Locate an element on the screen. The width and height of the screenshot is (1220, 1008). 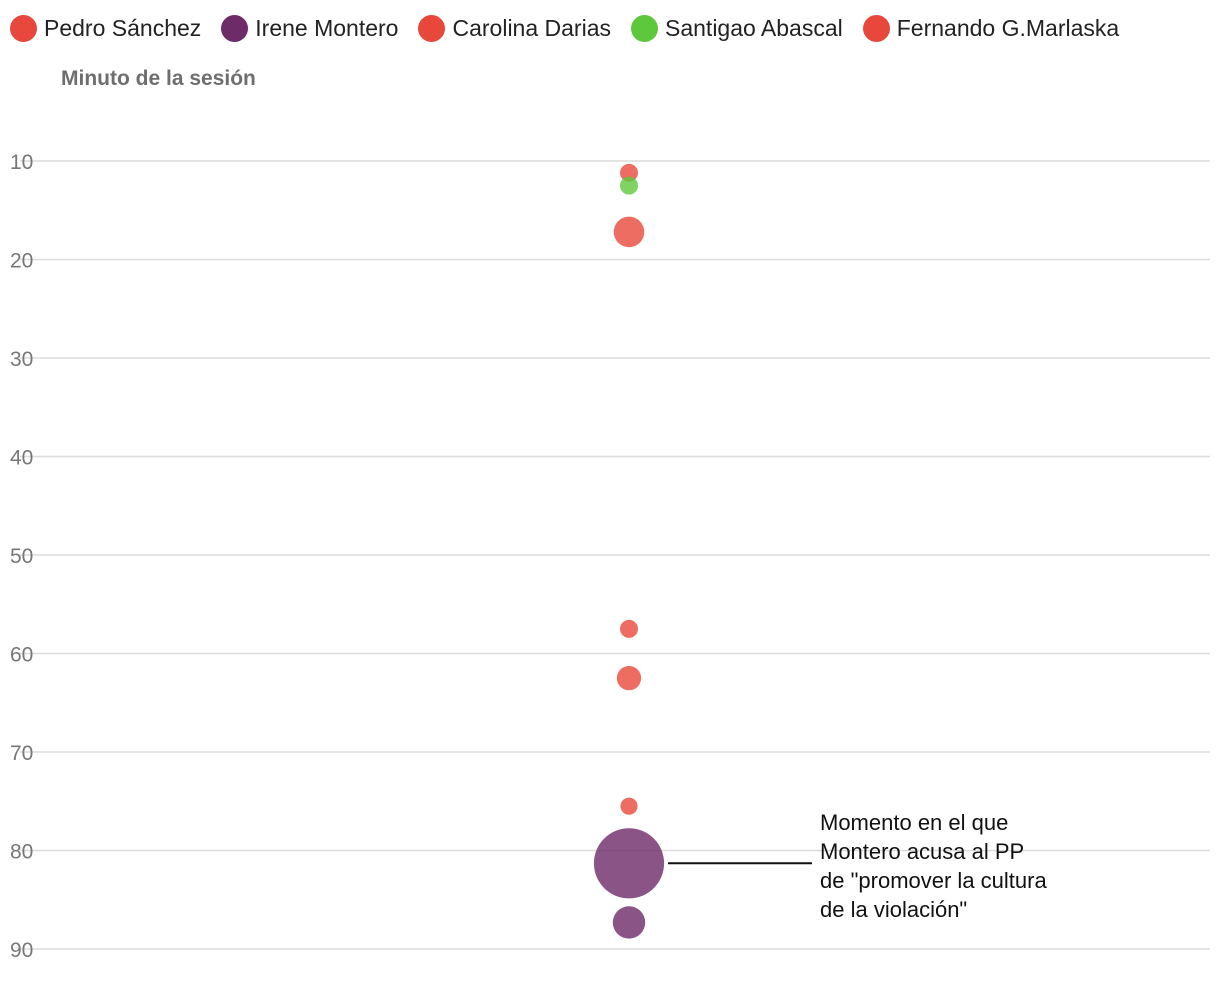
y-tick-label: 20 is located at coordinates (21, 261).